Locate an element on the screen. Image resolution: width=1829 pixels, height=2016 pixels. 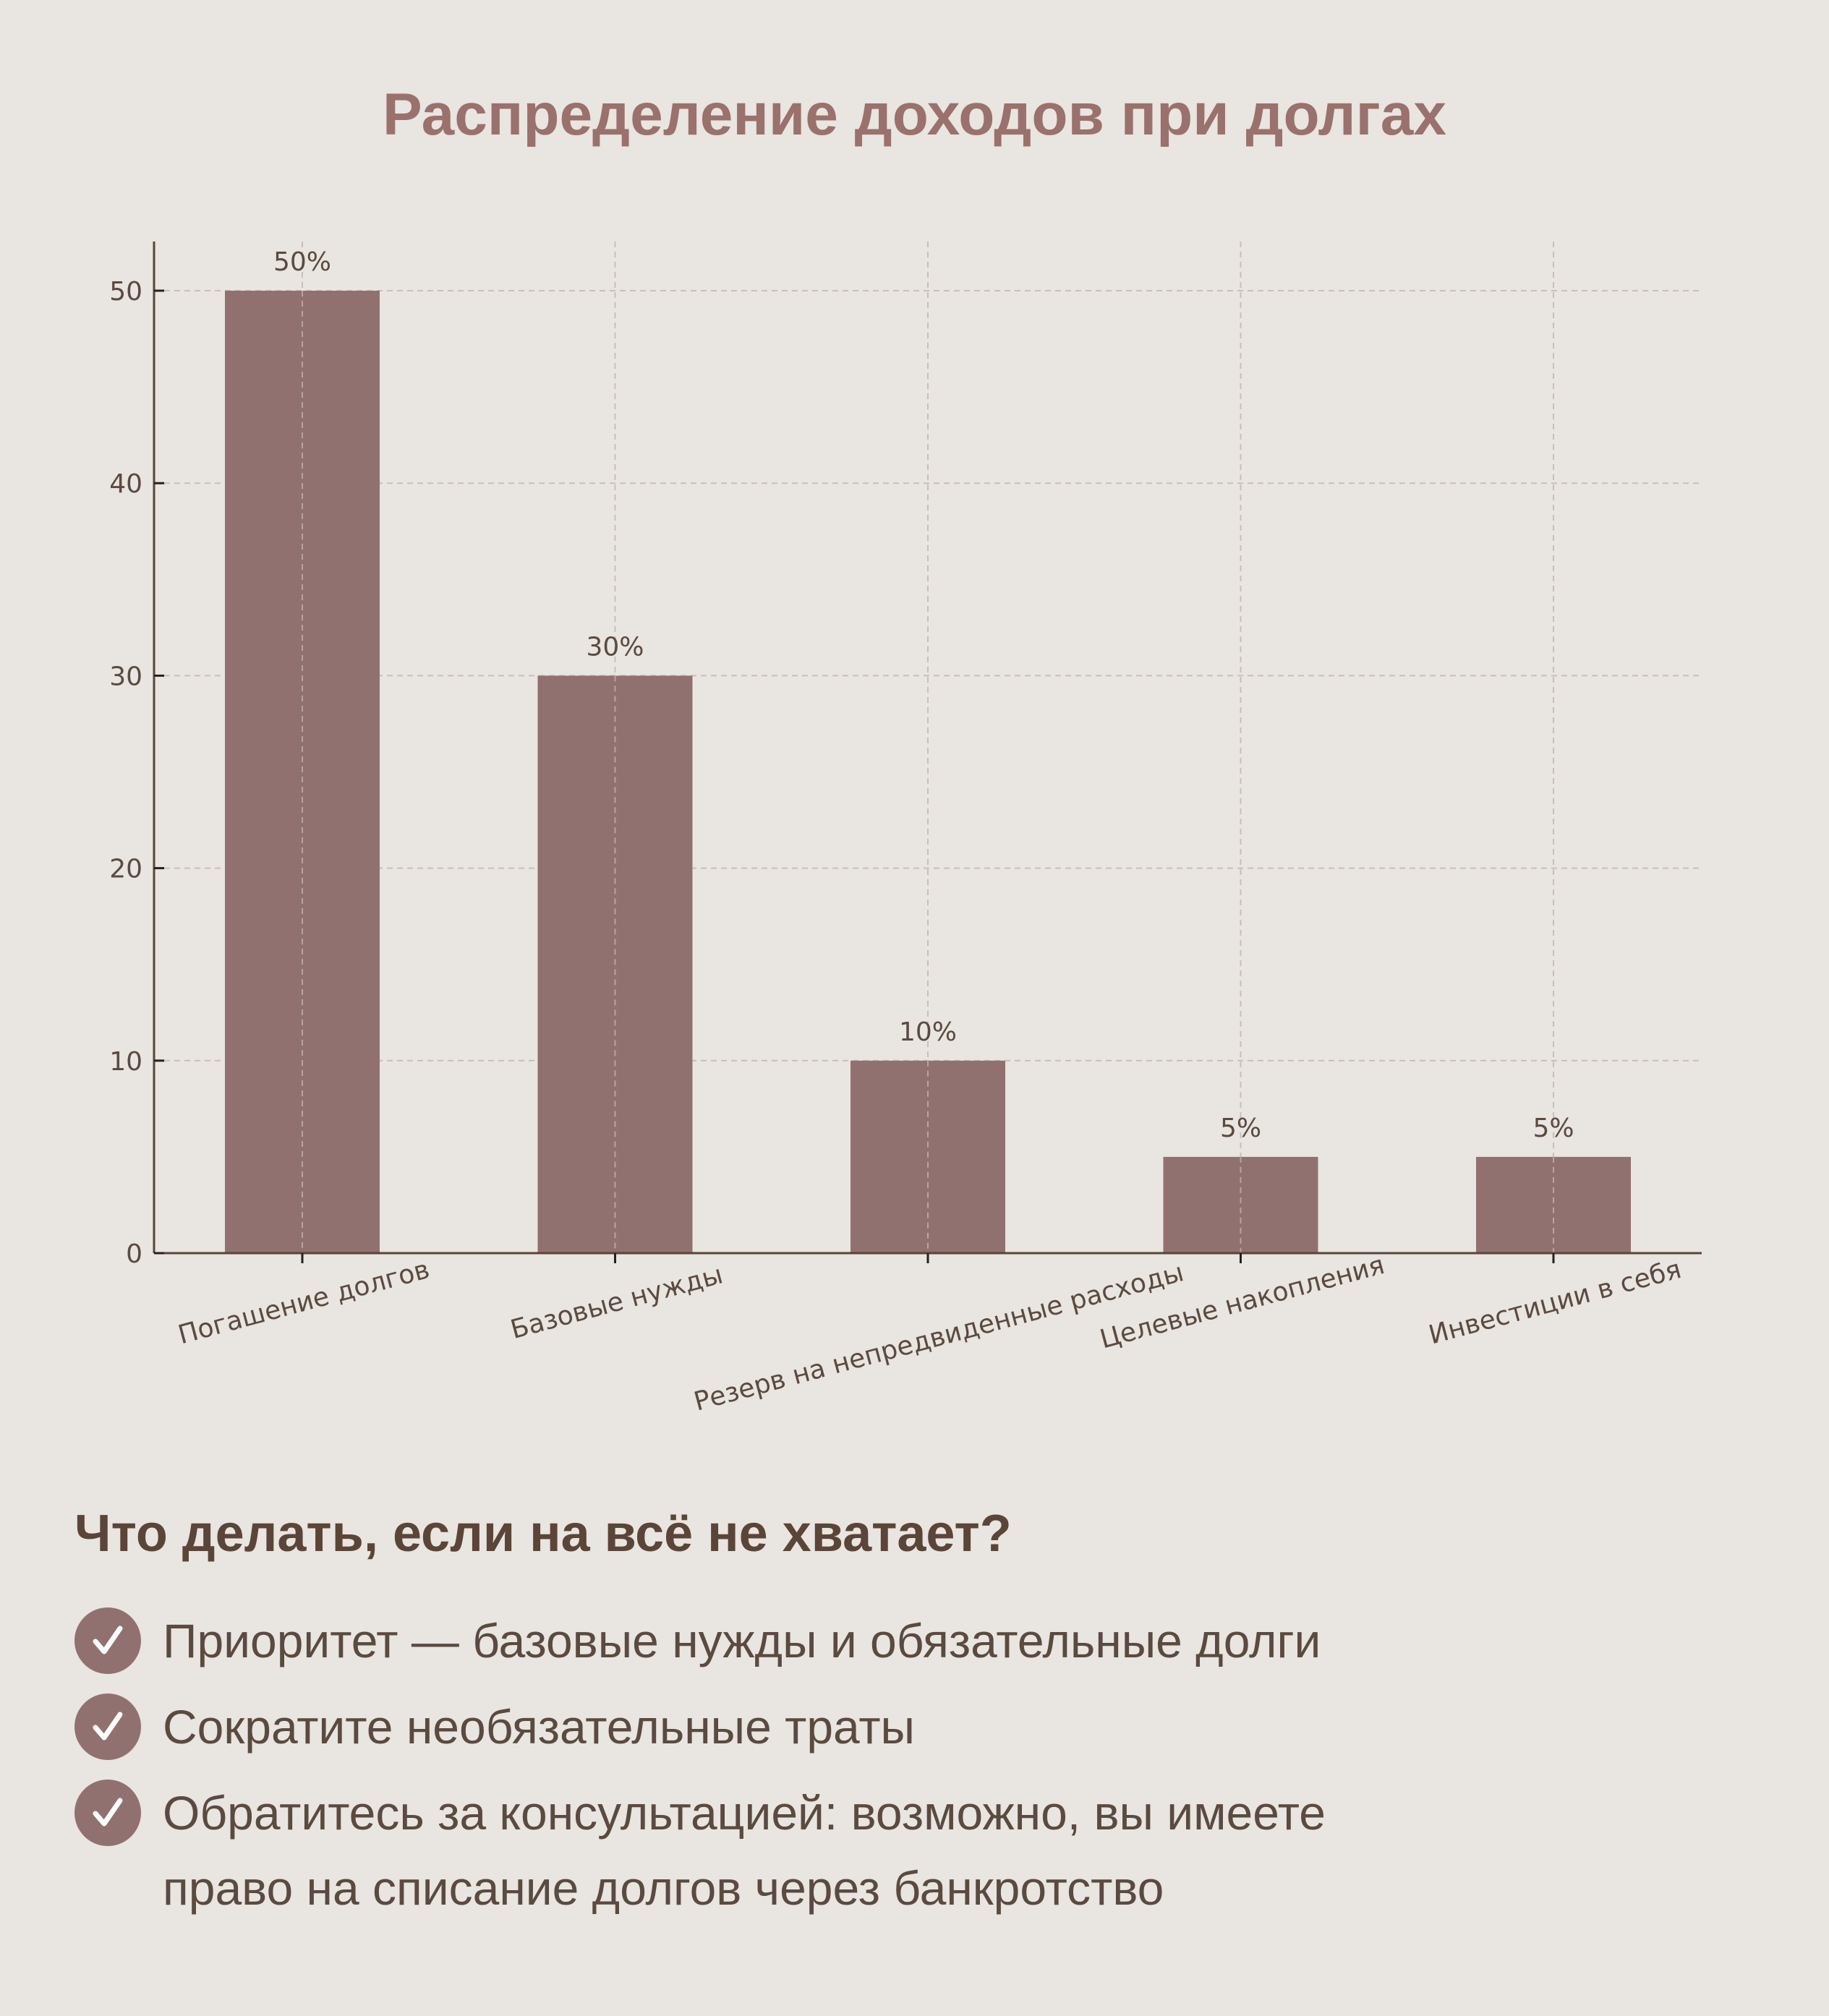
data-label: 50% is located at coordinates (302, 262).